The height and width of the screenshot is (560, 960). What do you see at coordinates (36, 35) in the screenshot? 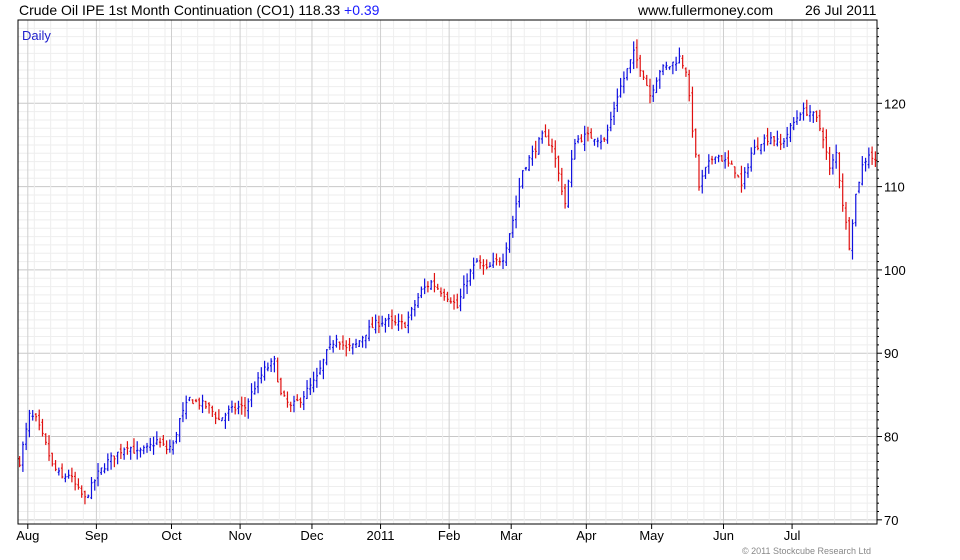
I see `period-label: Daily` at bounding box center [36, 35].